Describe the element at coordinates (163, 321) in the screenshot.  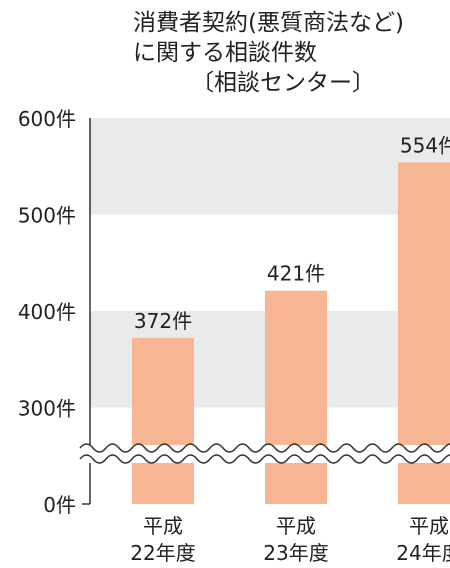
I see `data-label-0: 372件` at that location.